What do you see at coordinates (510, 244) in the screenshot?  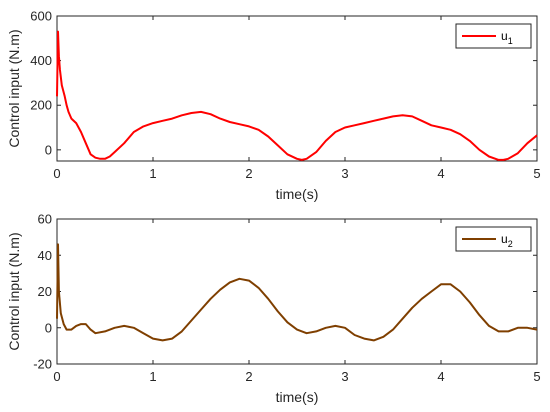 I see `legend-subscript: 2` at bounding box center [510, 244].